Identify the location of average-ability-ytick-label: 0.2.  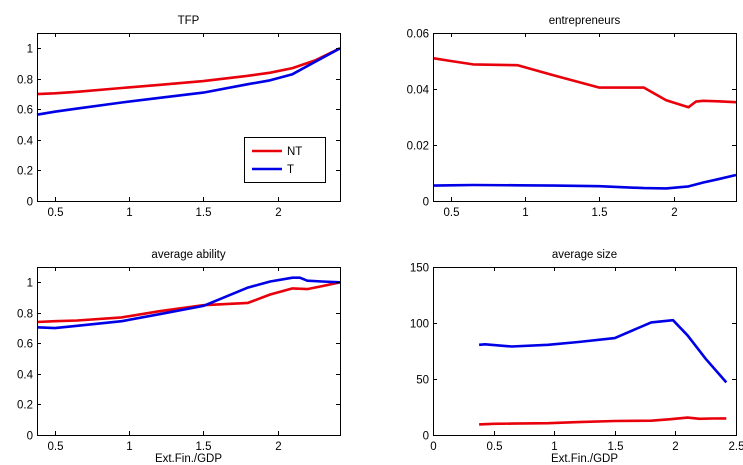
(25, 406).